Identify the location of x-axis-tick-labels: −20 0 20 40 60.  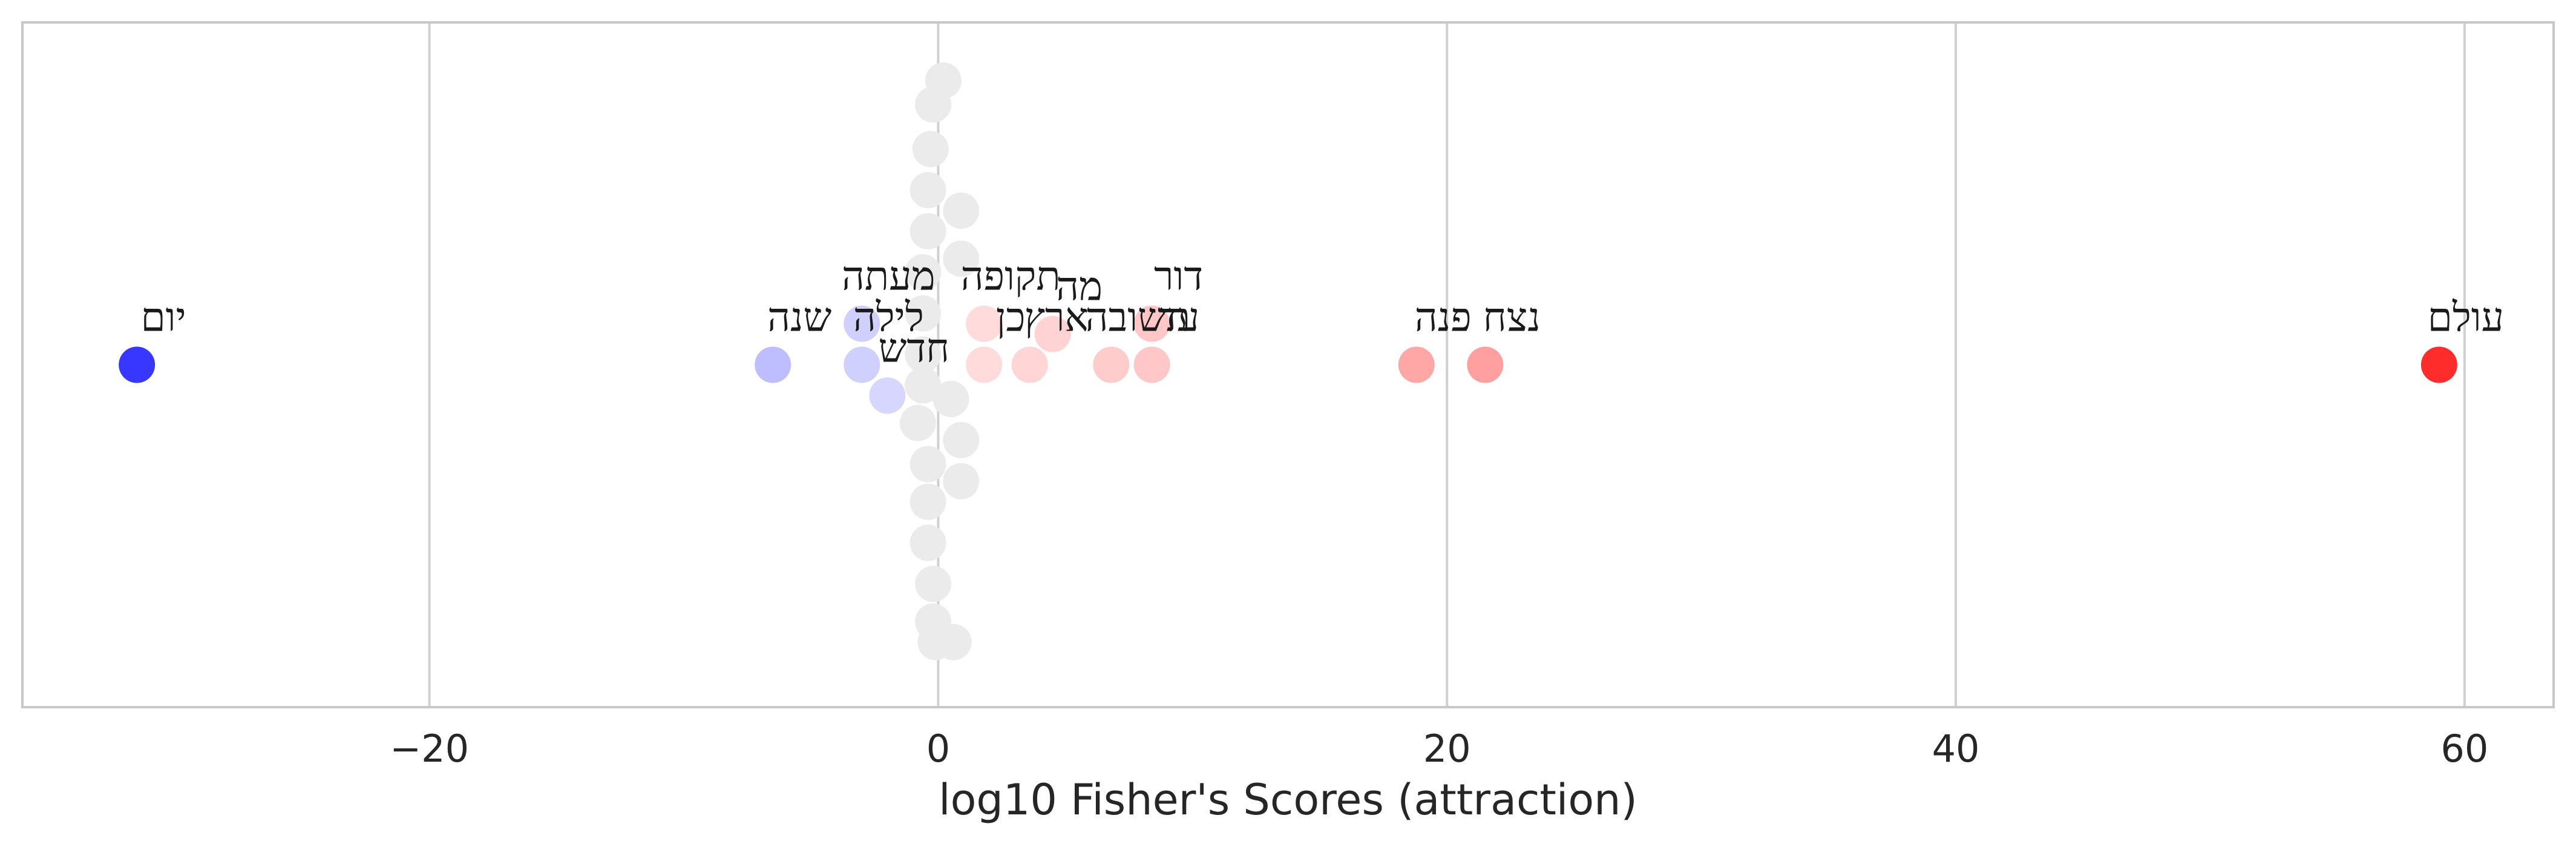
(1439, 749).